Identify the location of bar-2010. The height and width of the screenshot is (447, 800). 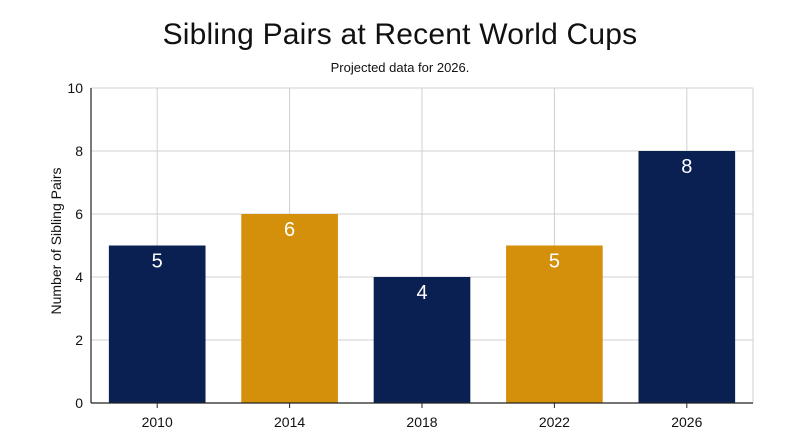
(157, 324).